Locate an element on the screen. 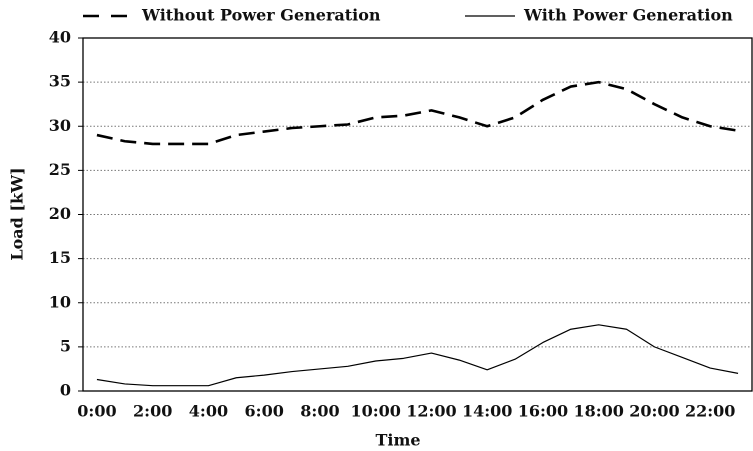  x-tick-label: 12:00 is located at coordinates (431, 411).